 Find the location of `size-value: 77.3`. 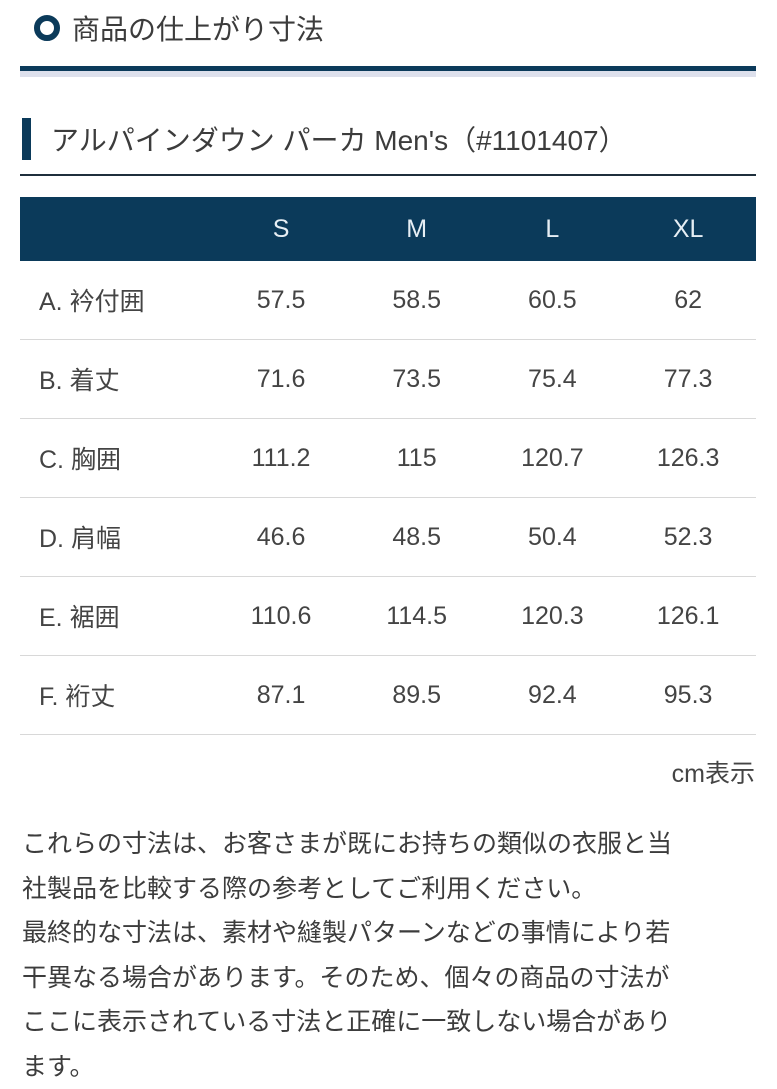

size-value: 77.3 is located at coordinates (688, 379).